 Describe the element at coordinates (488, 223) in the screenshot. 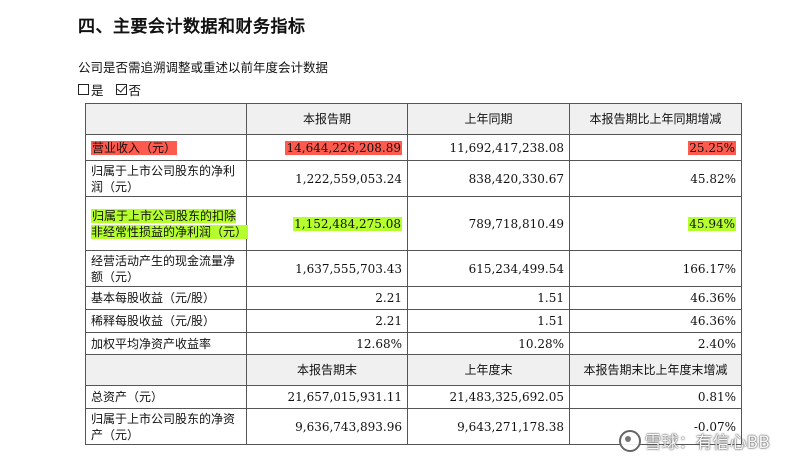

I see `table-cell: 789,718,810.49` at that location.